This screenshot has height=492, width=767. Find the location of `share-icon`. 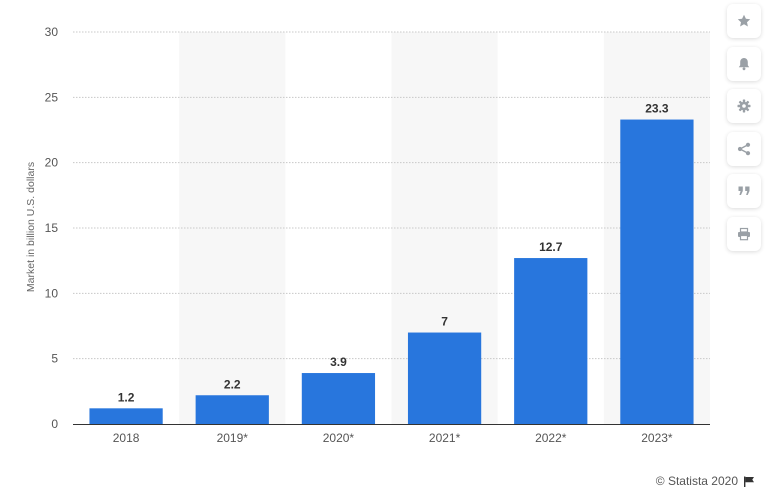

share-icon is located at coordinates (744, 148).